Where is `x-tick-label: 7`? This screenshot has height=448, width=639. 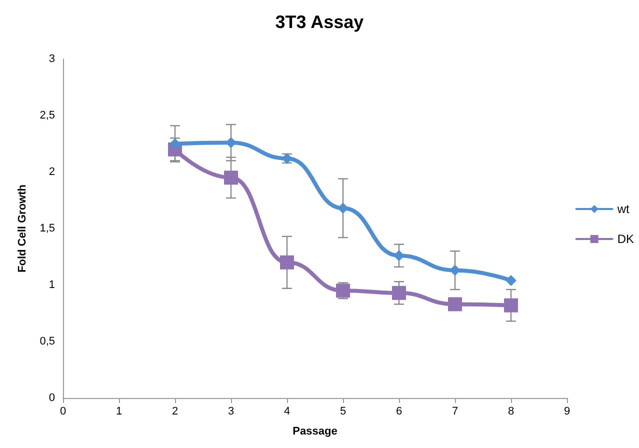 x-tick-label: 7 is located at coordinates (455, 412).